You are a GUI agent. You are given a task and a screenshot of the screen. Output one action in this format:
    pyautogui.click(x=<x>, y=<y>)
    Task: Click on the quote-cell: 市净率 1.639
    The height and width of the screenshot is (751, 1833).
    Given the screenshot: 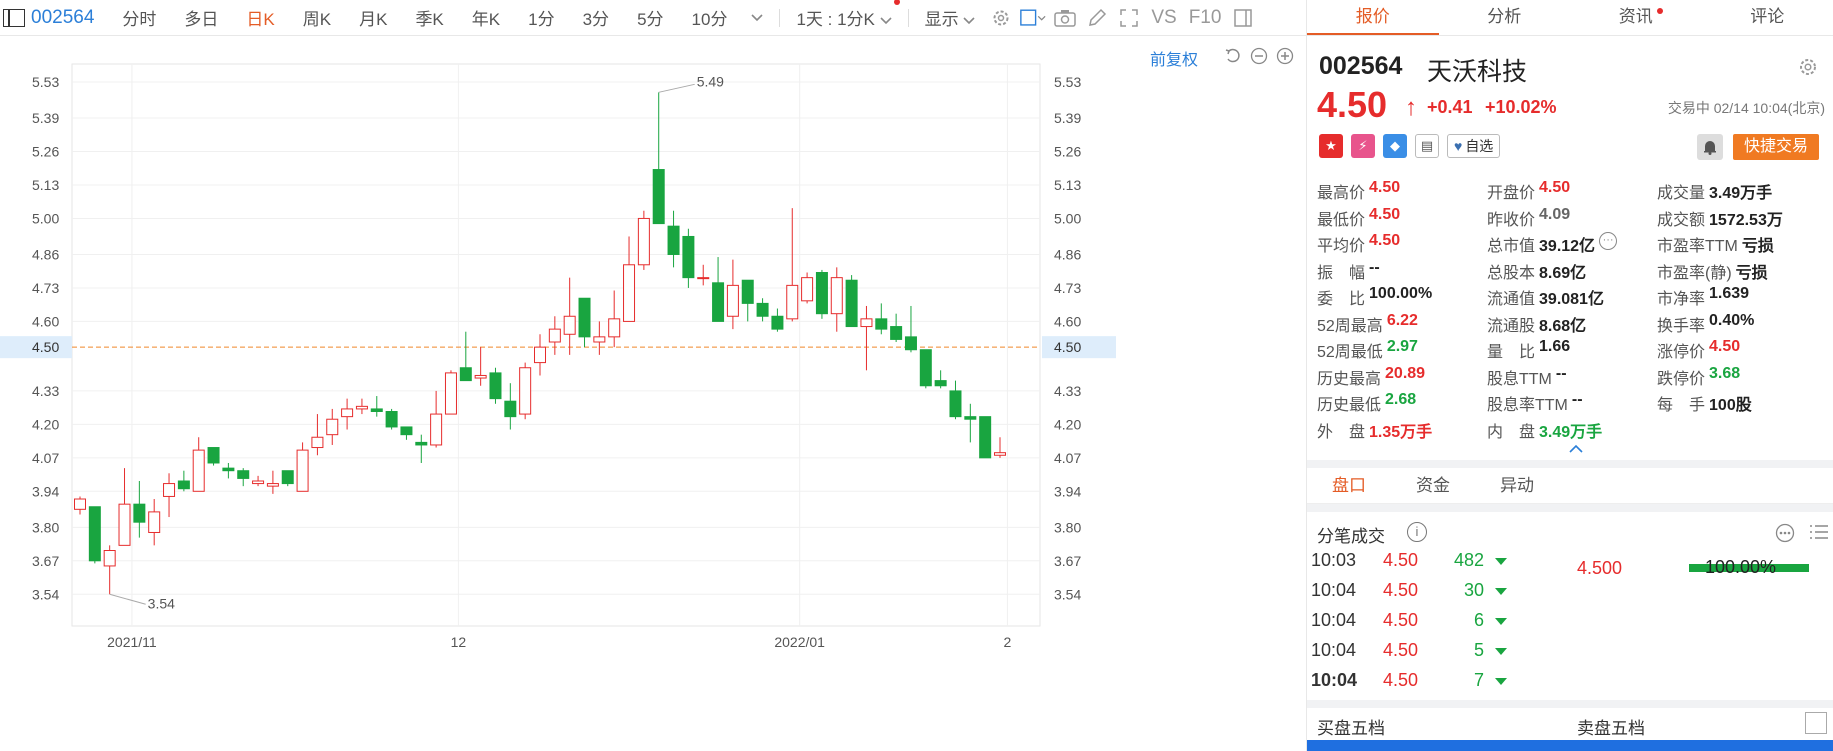 What is the action you would take?
    pyautogui.click(x=1742, y=297)
    